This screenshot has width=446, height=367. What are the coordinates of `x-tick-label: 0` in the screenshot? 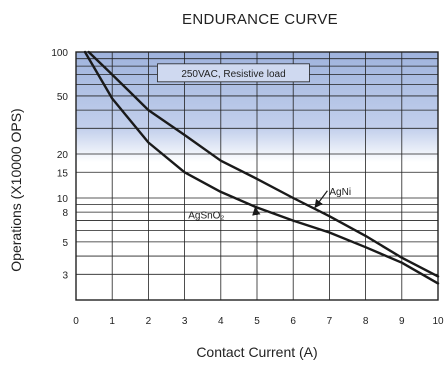 It's located at (76, 321).